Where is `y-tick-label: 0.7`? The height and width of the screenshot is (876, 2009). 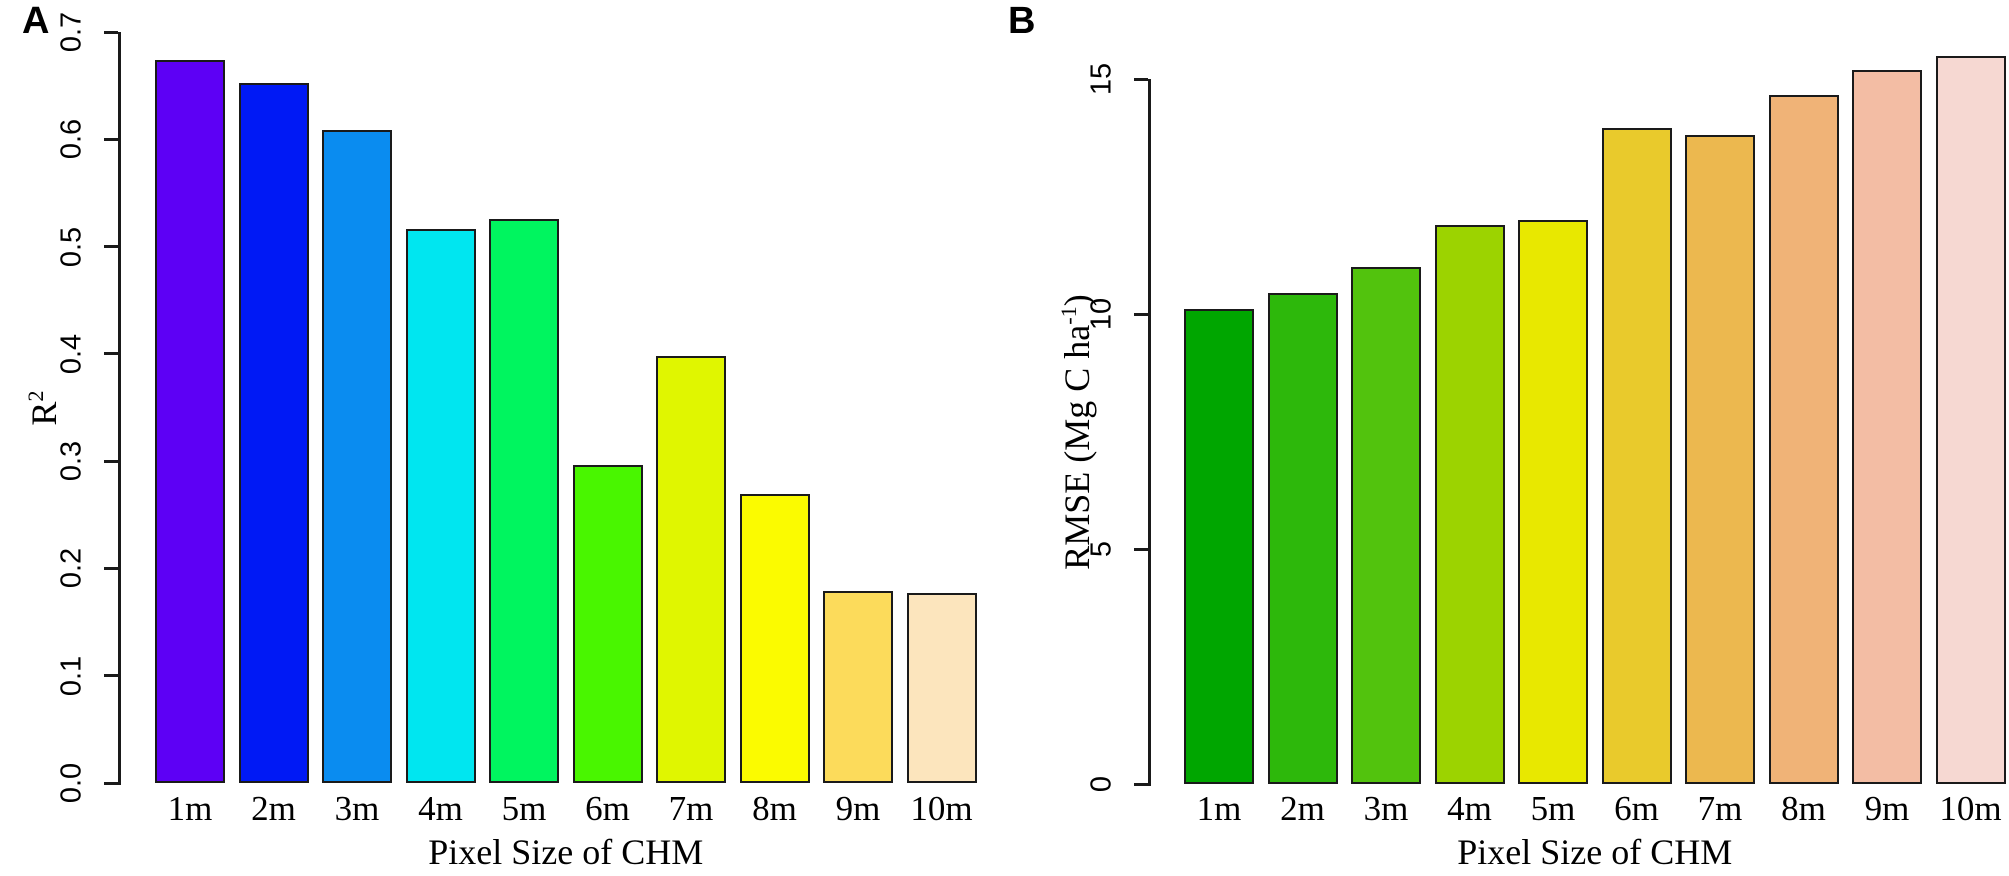 y-tick-label: 0.7 is located at coordinates (71, 32).